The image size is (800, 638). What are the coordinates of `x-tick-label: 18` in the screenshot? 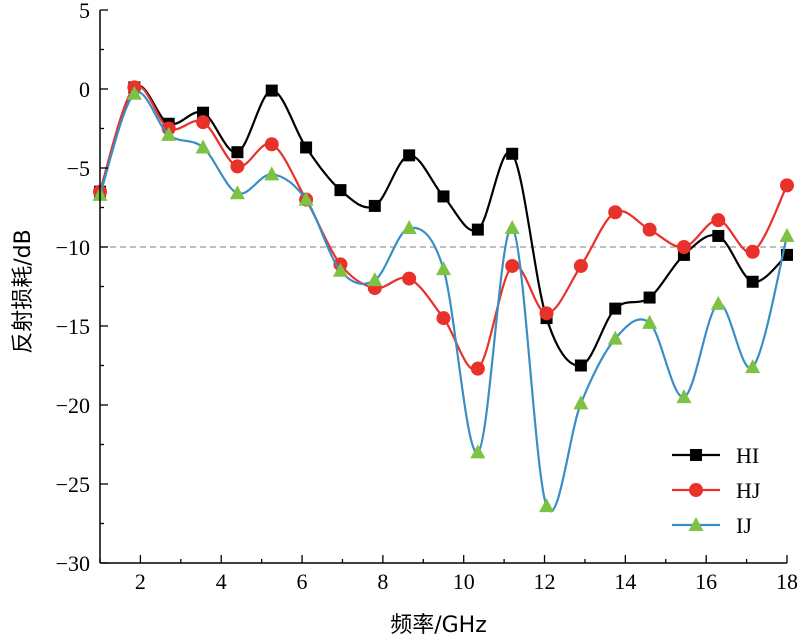 It's located at (787, 581).